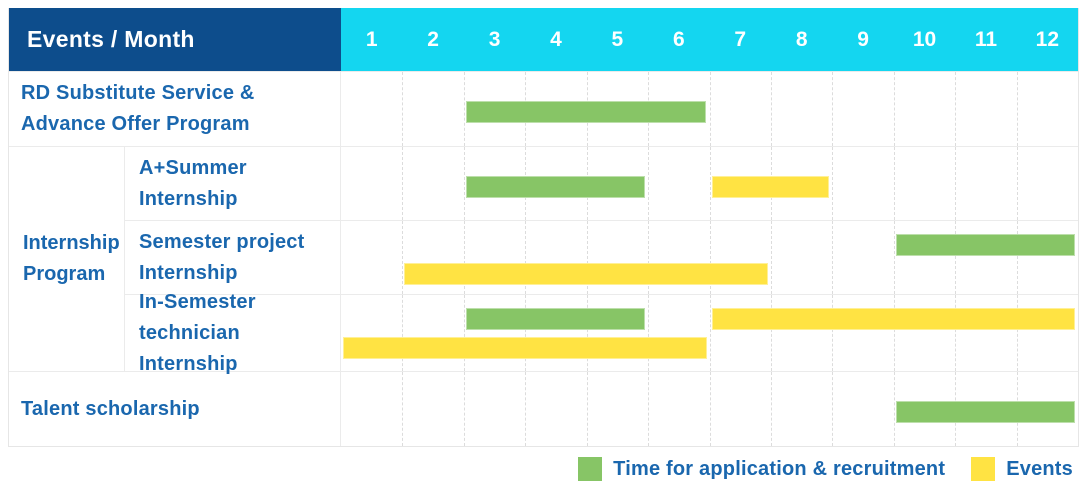 The height and width of the screenshot is (494, 1080). What do you see at coordinates (233, 183) in the screenshot?
I see `row-label-a-plus-summer-internship: A+Summer Internship` at bounding box center [233, 183].